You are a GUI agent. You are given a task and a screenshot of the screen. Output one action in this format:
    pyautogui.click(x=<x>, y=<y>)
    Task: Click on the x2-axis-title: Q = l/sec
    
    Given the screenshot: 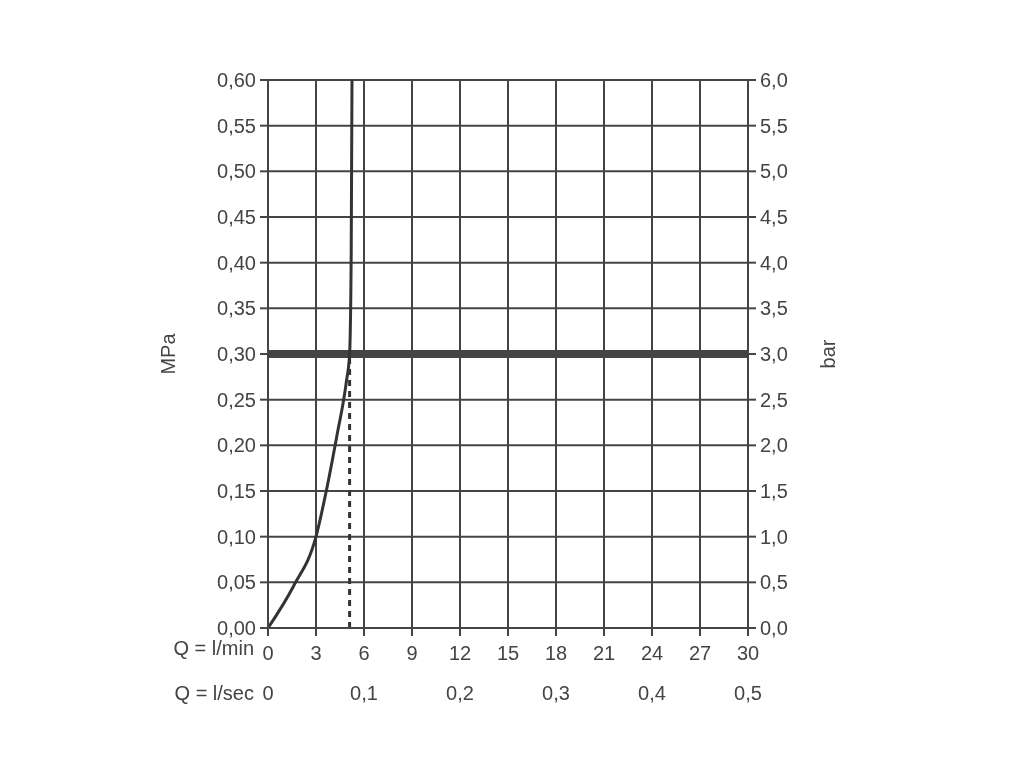 What is the action you would take?
    pyautogui.click(x=214, y=693)
    